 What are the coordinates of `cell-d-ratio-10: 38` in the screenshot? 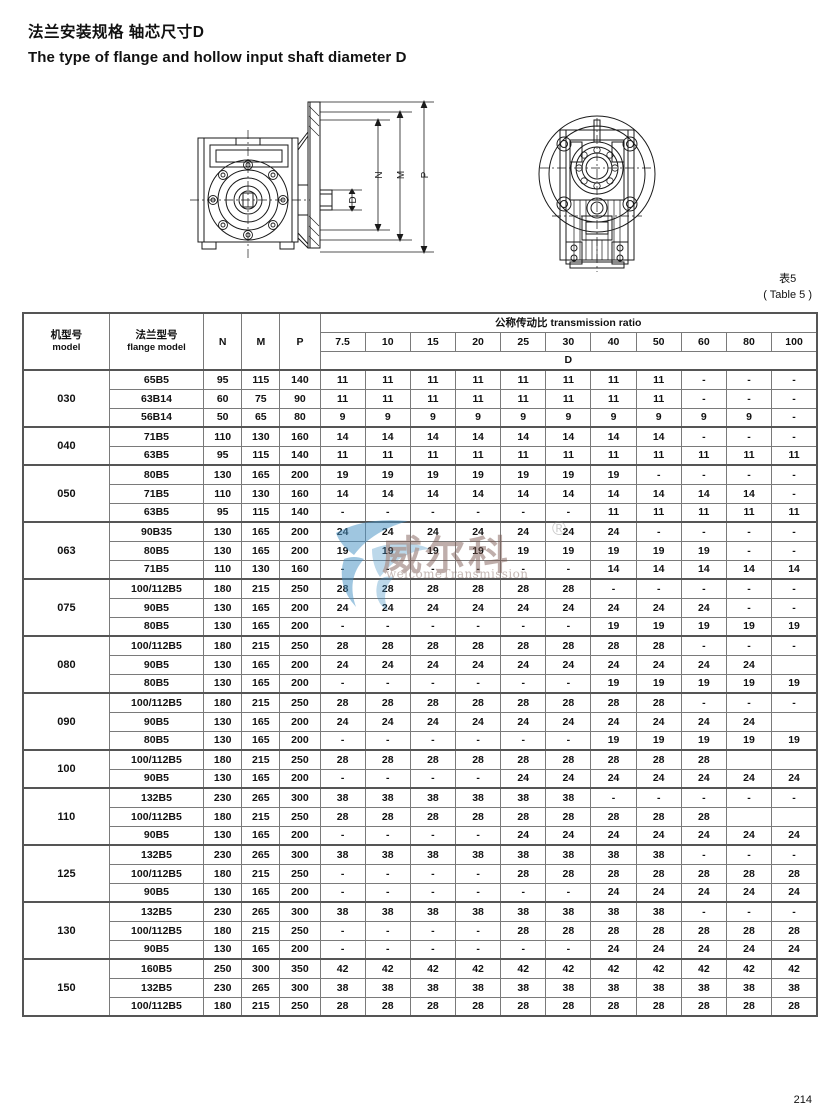 It's located at (387, 911).